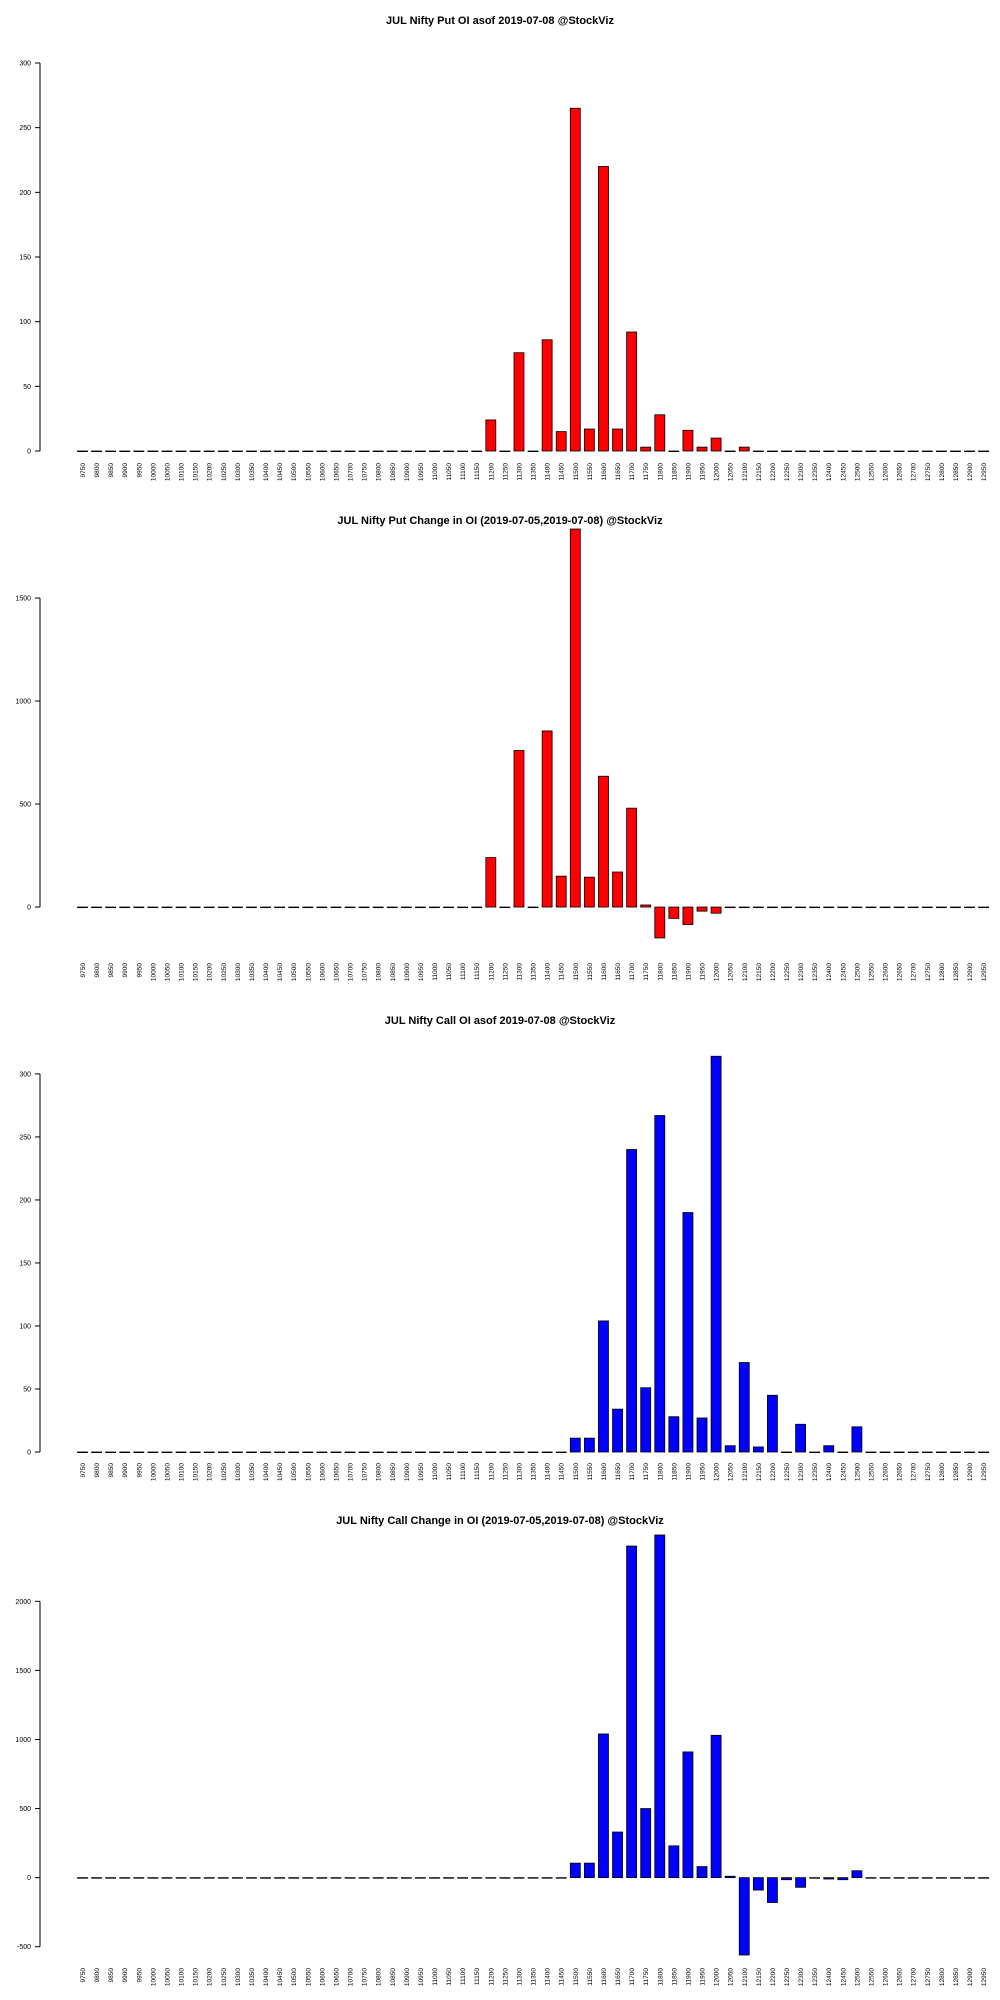  What do you see at coordinates (210, 472) in the screenshot?
I see `x-tick-label: 10200` at bounding box center [210, 472].